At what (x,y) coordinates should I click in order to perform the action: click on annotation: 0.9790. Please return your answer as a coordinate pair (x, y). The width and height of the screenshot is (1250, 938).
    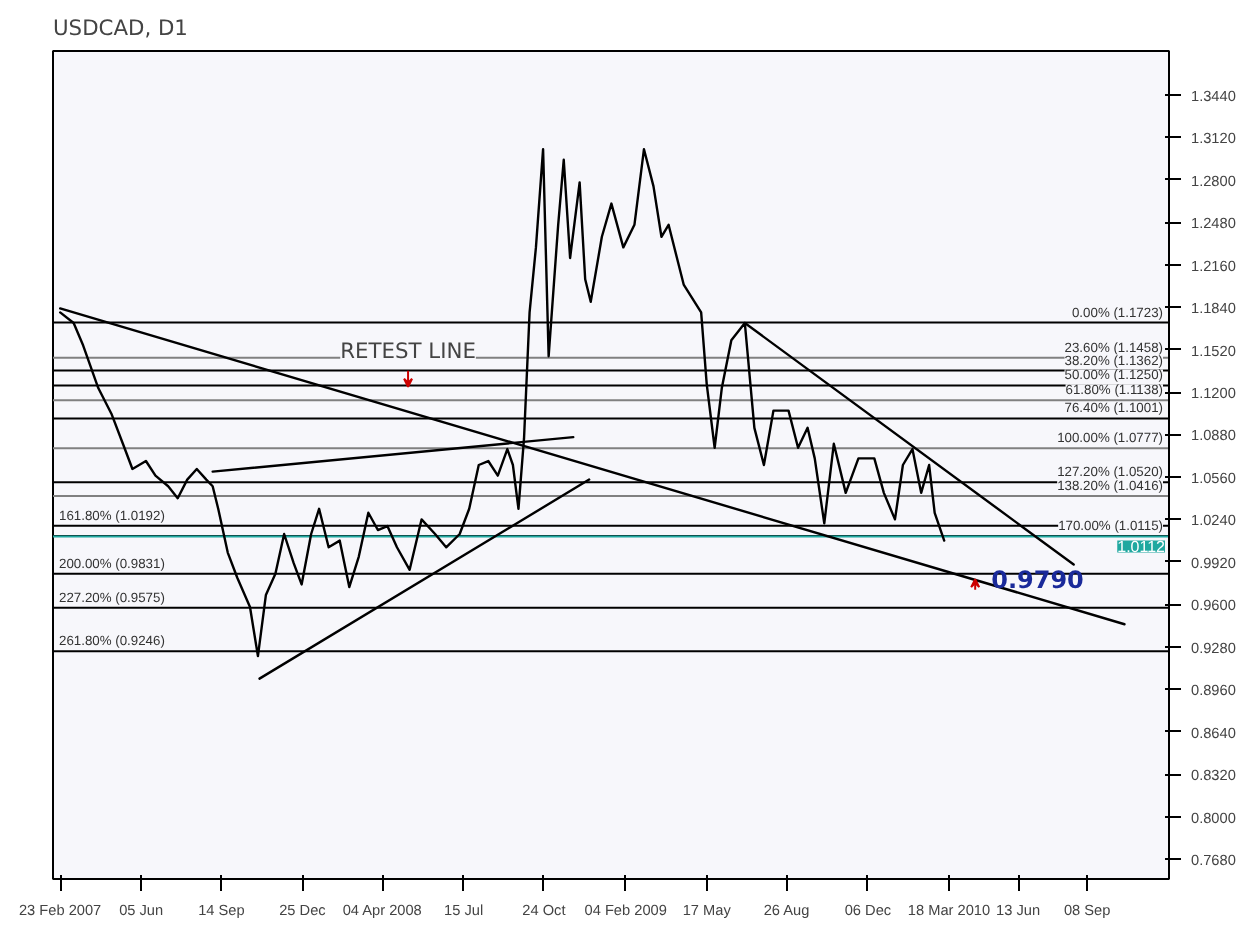
    Looking at the image, I should click on (1037, 580).